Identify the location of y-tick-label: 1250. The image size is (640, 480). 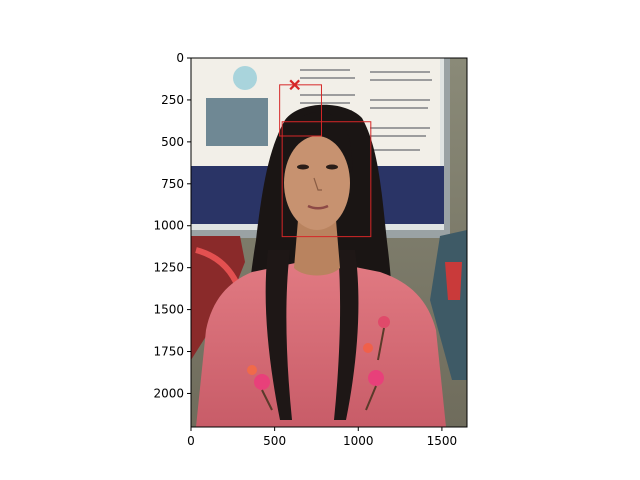
(168, 268).